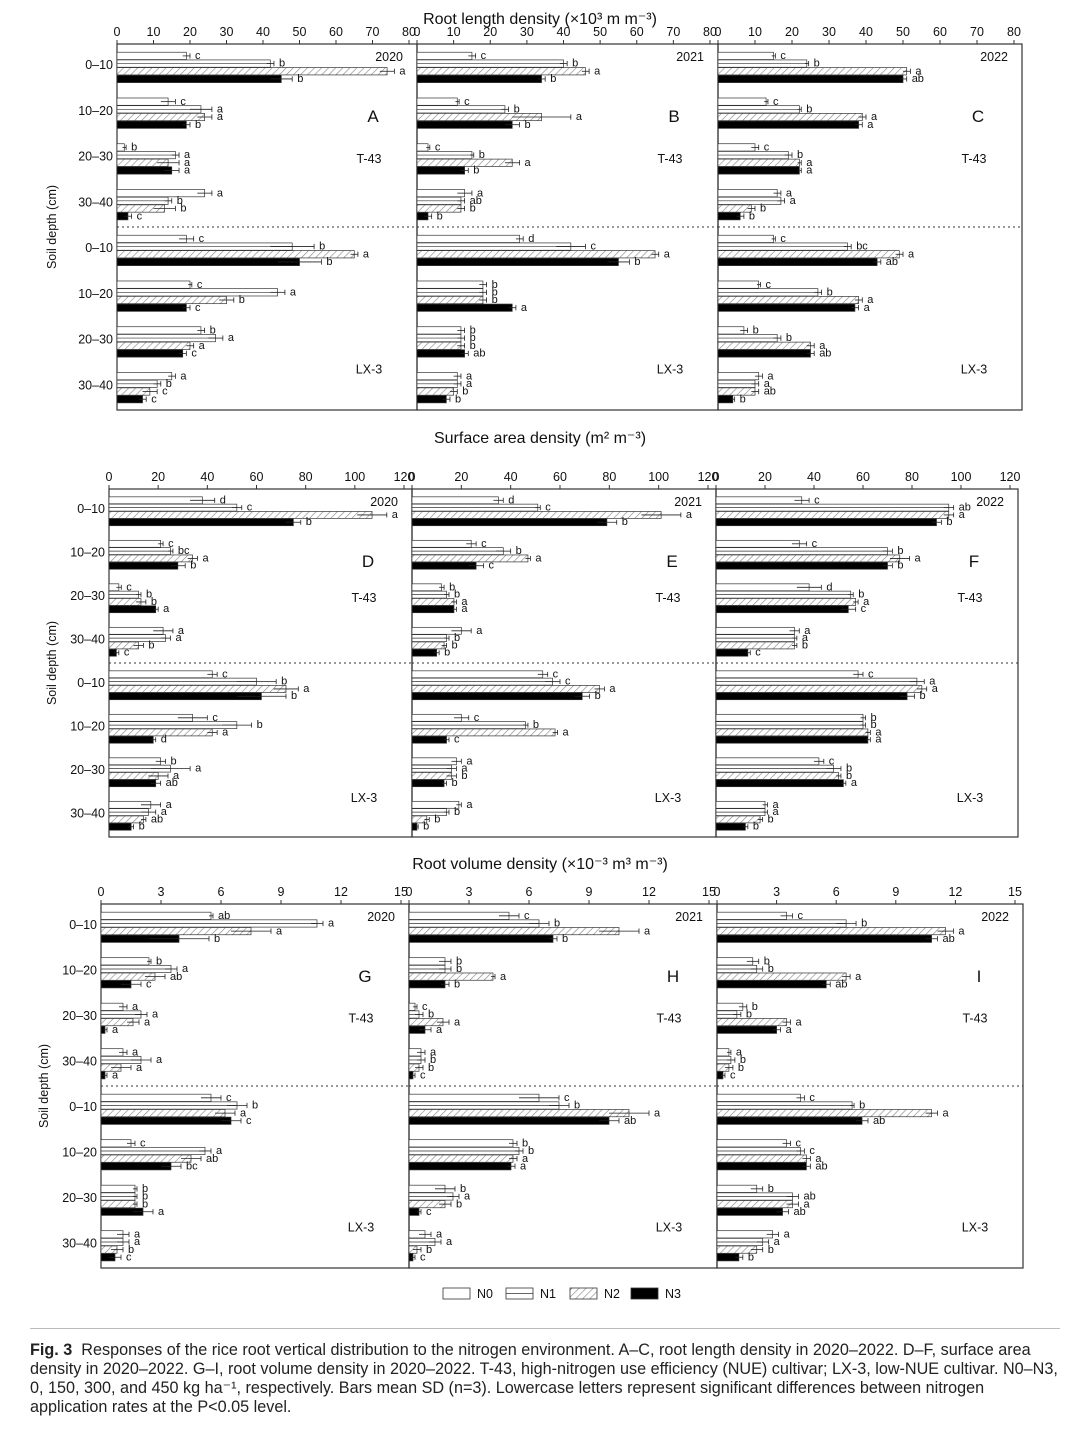  What do you see at coordinates (895, 892) in the screenshot?
I see `x-tick-label: 9` at bounding box center [895, 892].